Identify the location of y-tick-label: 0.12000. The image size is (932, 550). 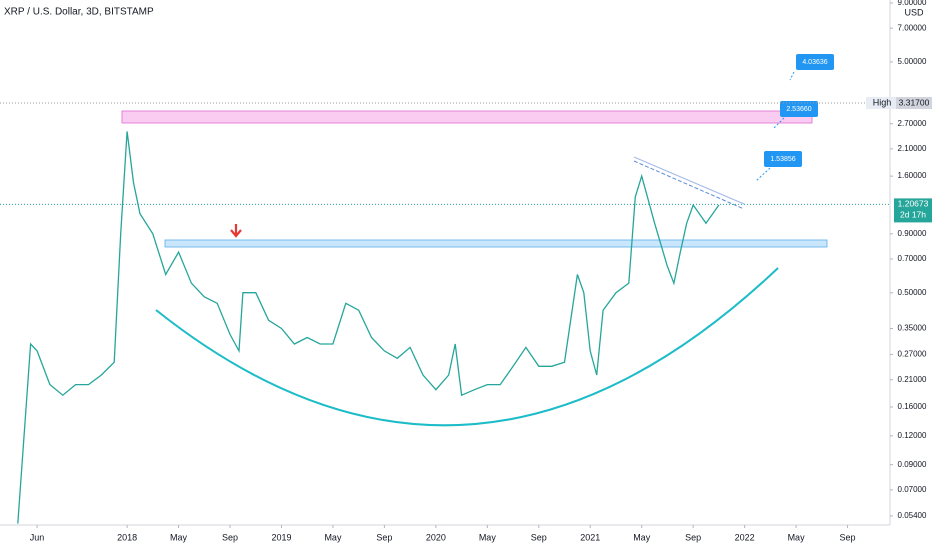
(912, 435).